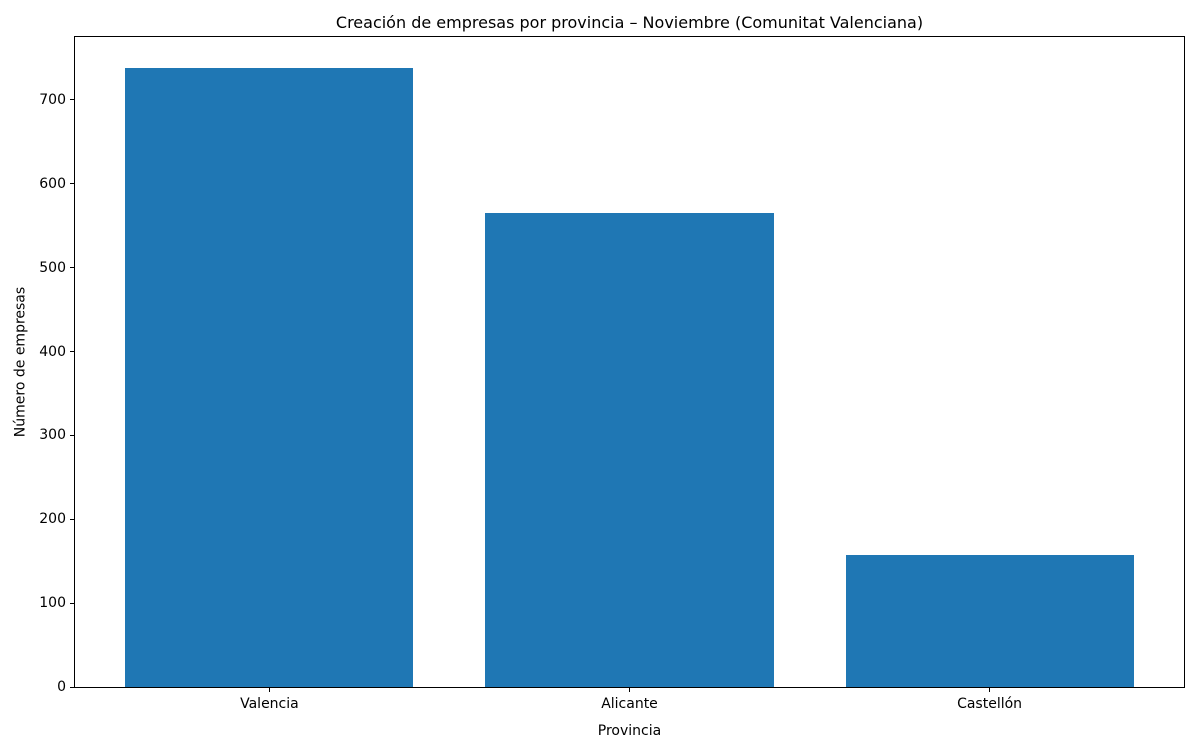  Describe the element at coordinates (61, 687) in the screenshot. I see `y-tick-label: 0` at that location.